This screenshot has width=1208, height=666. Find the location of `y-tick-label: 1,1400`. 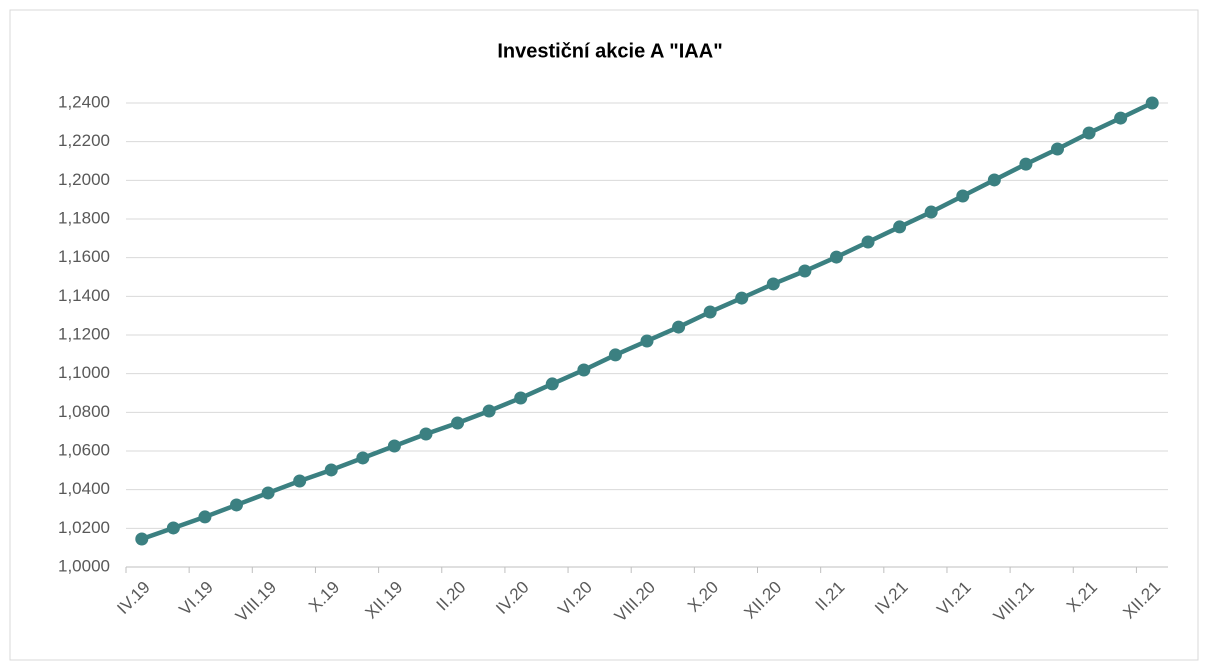

y-tick-label: 1,1400 is located at coordinates (84, 295).